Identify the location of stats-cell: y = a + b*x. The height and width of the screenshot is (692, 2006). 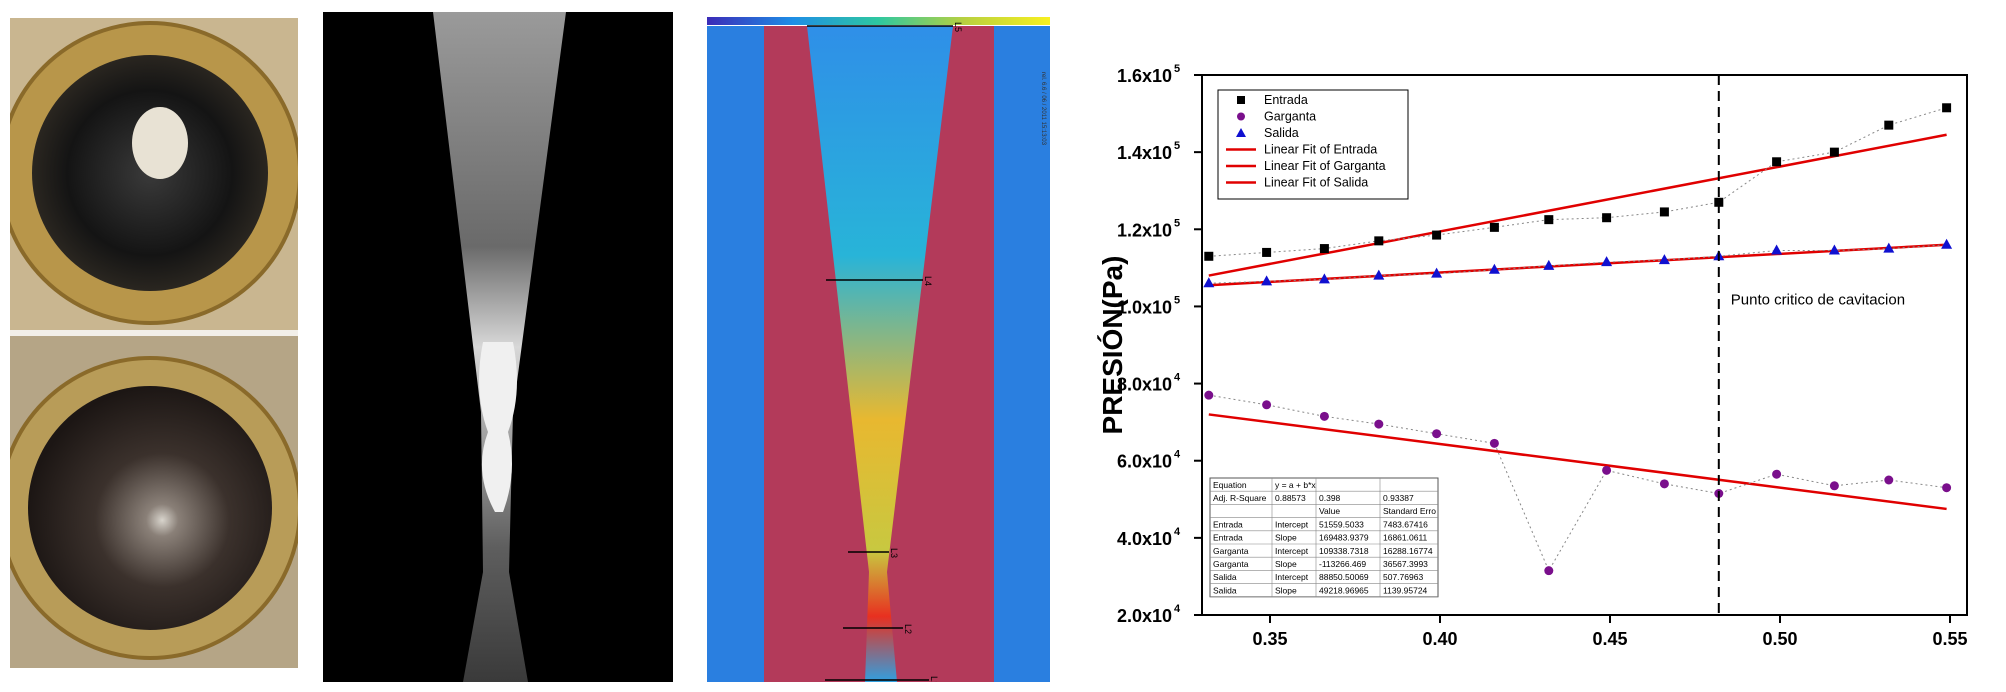
(1295, 485).